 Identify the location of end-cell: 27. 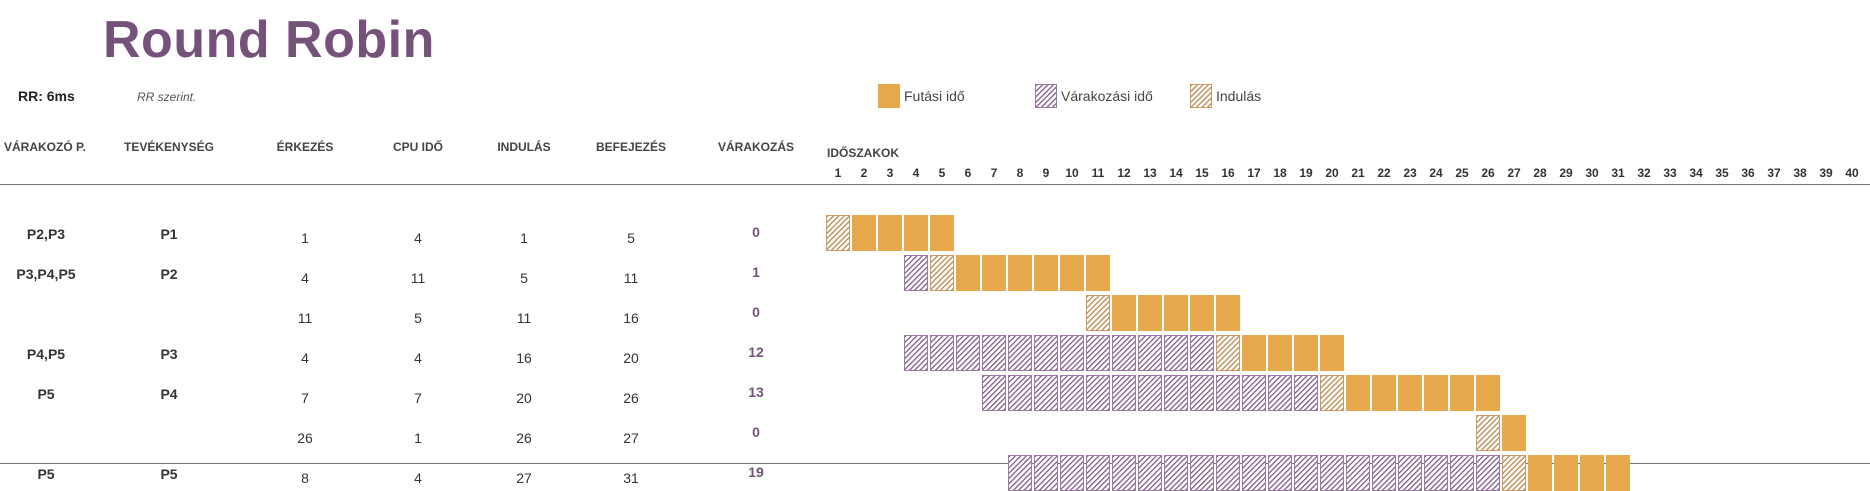
(631, 438).